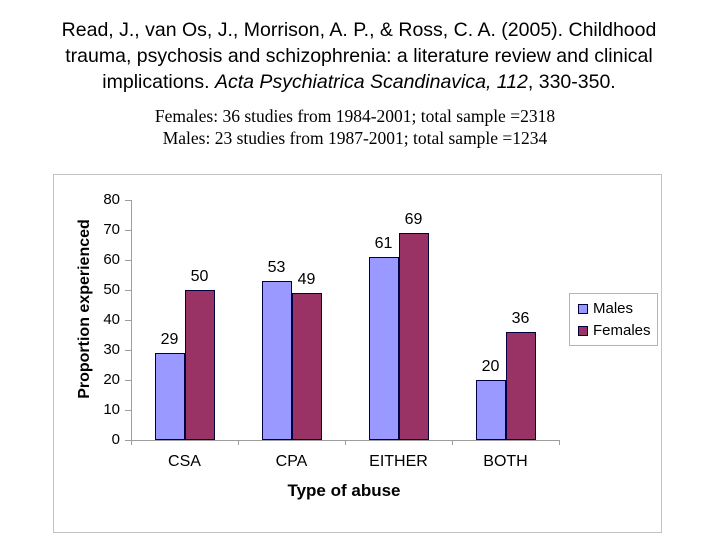  Describe the element at coordinates (505, 461) in the screenshot. I see `category-label: BOTH` at that location.